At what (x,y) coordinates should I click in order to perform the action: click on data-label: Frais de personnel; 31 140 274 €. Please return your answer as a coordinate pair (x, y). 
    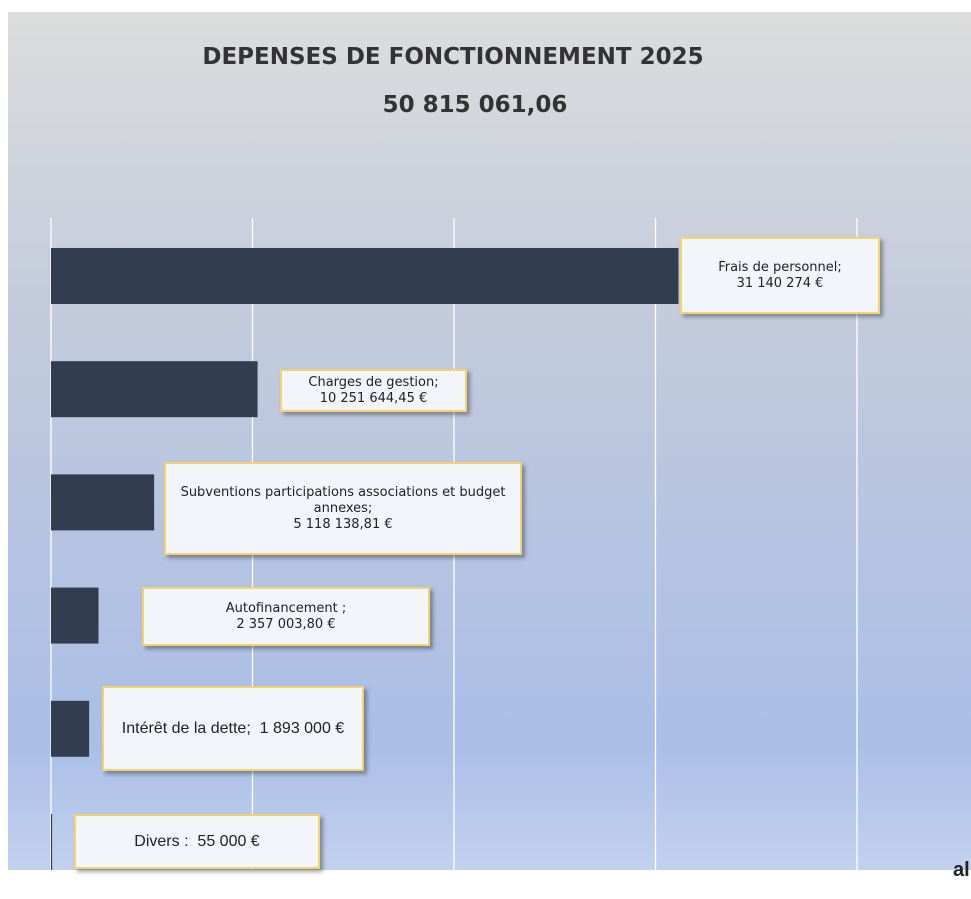
    Looking at the image, I should click on (780, 275).